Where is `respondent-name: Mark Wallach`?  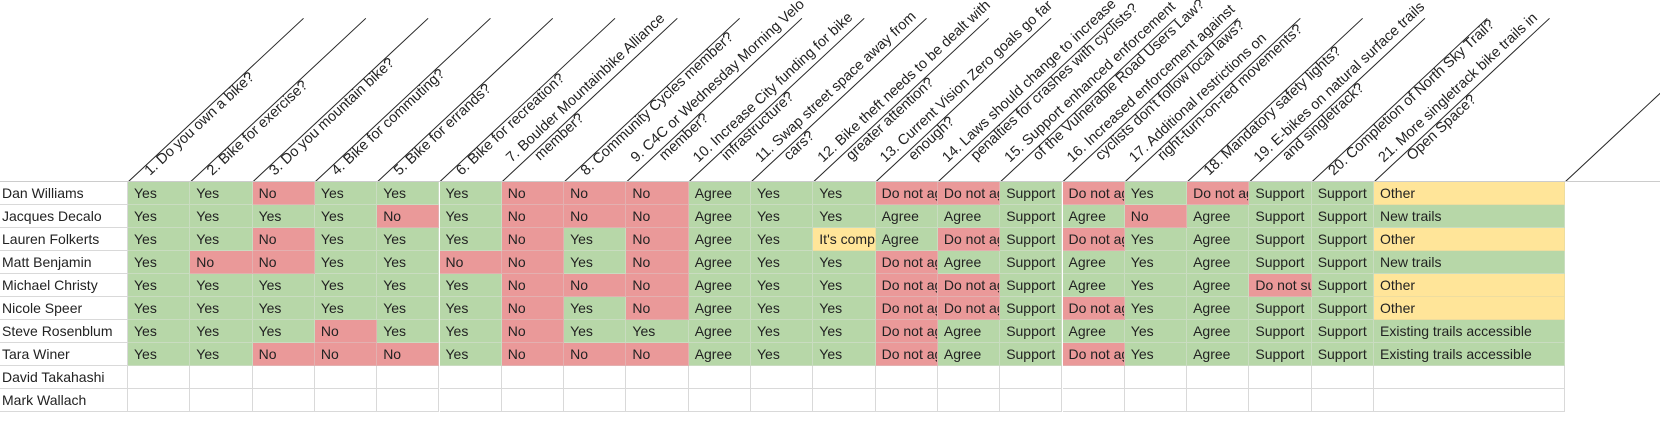
respondent-name: Mark Wallach is located at coordinates (64, 400).